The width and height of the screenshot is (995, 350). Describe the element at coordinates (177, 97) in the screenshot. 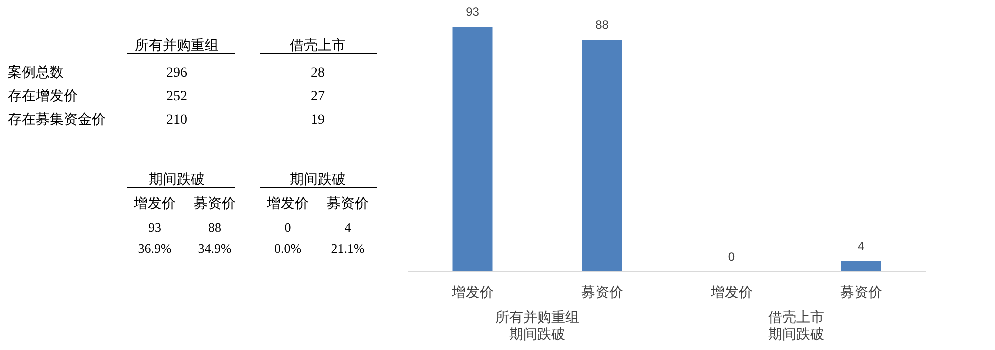

I see `text: 252` at that location.